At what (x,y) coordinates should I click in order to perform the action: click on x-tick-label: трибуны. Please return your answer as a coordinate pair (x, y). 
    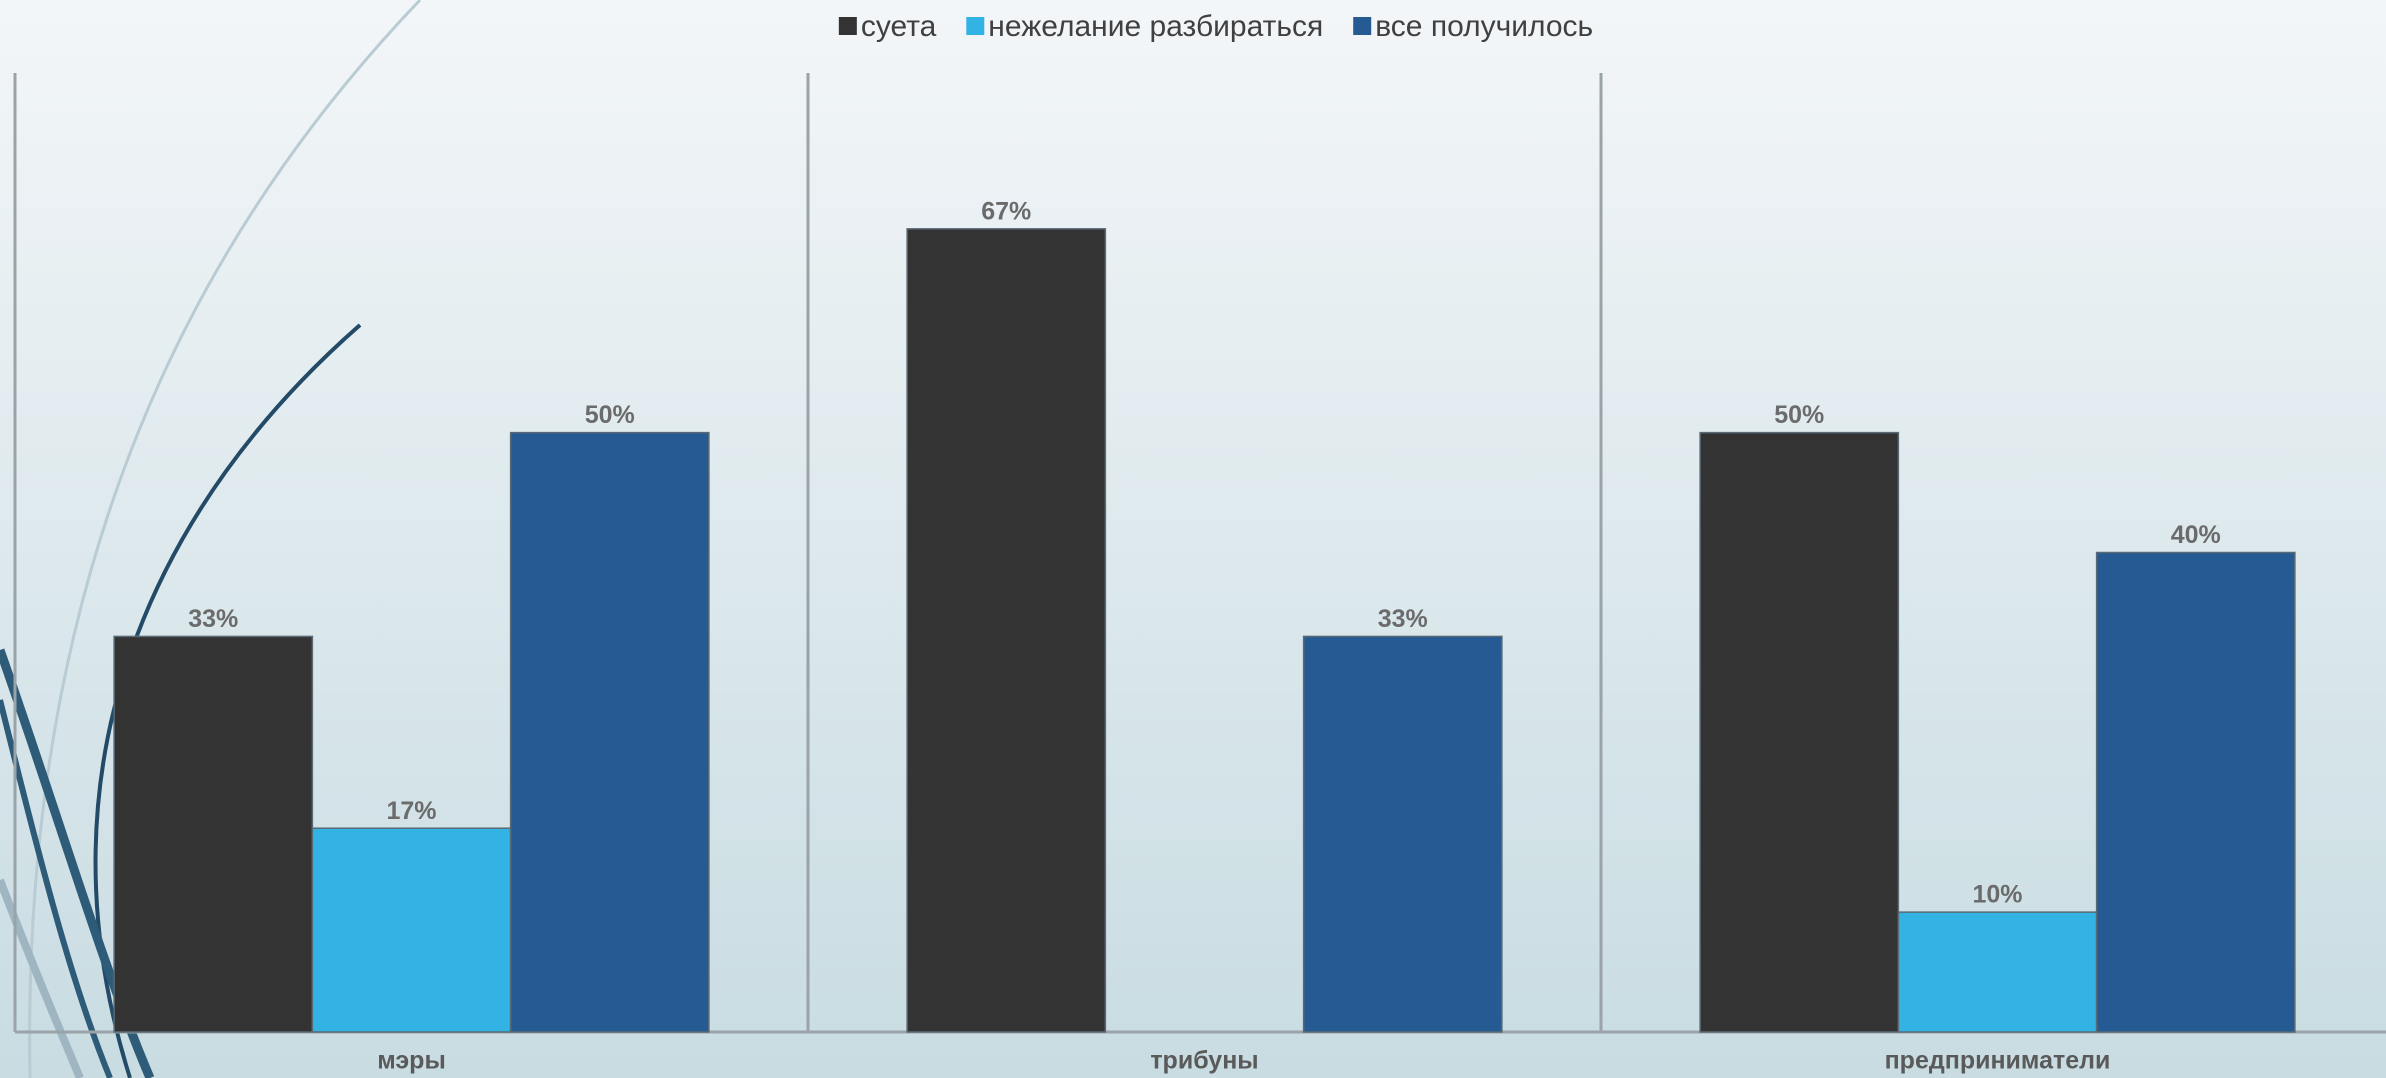
    Looking at the image, I should click on (1204, 1061).